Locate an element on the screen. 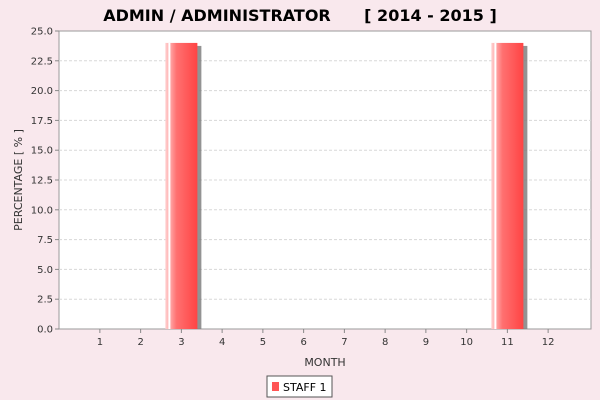 Image resolution: width=600 pixels, height=400 pixels. y-tick-label: 25.0 is located at coordinates (42, 32).